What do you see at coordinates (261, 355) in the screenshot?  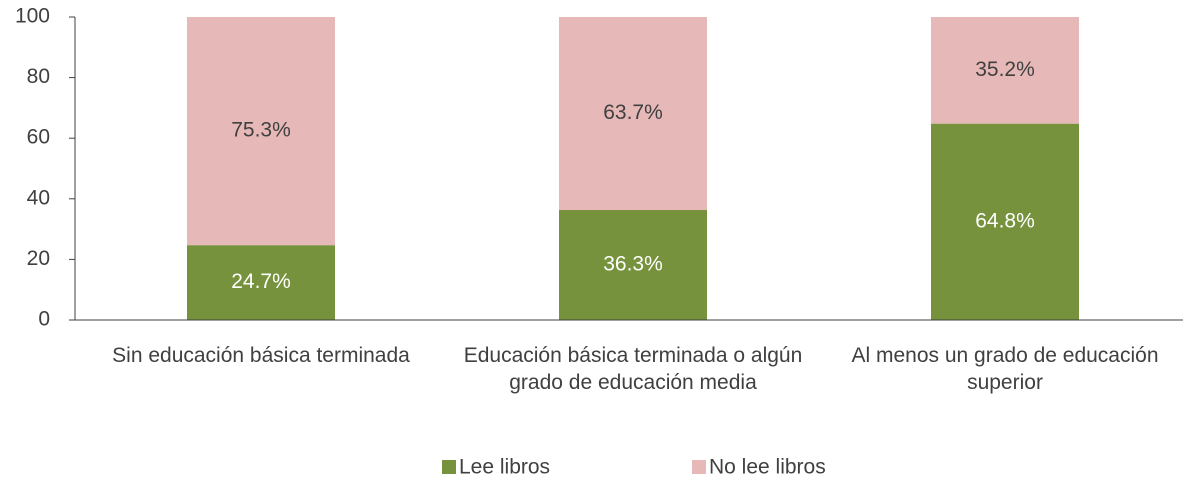 I see `x-tick-label: Sin educación básica terminada` at bounding box center [261, 355].